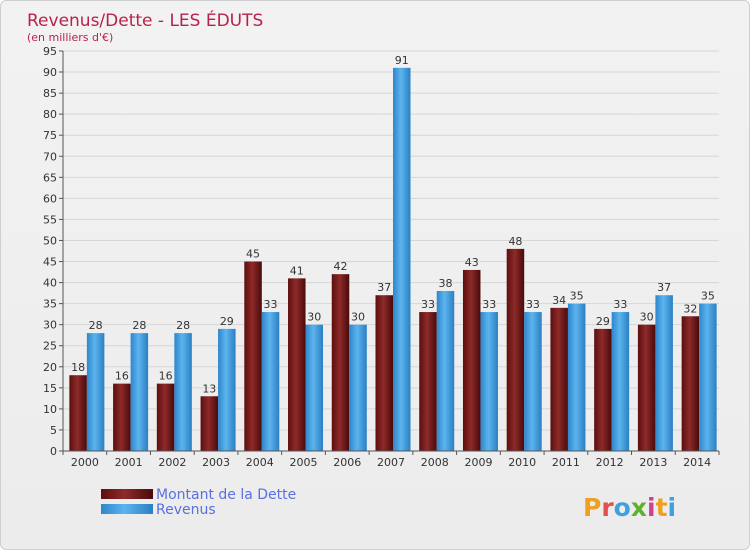  I want to click on bar-dette-2007, so click(384, 373).